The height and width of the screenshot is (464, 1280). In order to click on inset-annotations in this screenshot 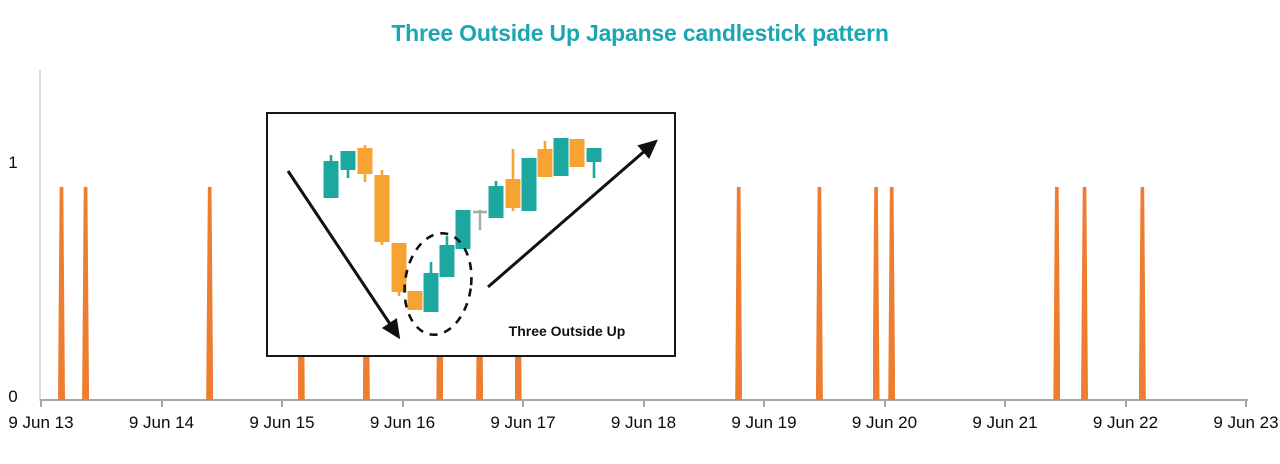, I will do `click(472, 239)`.